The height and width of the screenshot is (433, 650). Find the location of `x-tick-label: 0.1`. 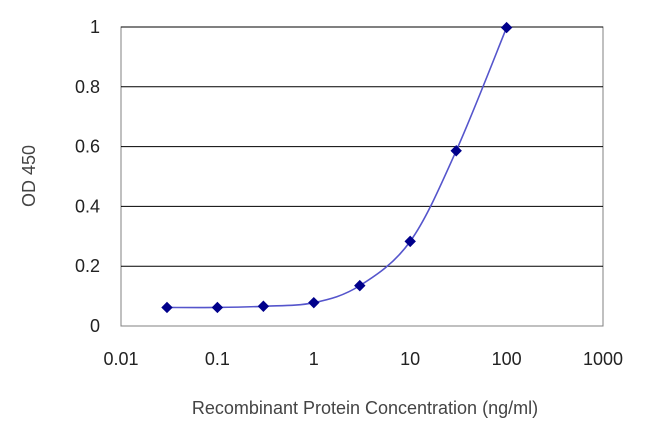

x-tick-label: 0.1 is located at coordinates (217, 359).